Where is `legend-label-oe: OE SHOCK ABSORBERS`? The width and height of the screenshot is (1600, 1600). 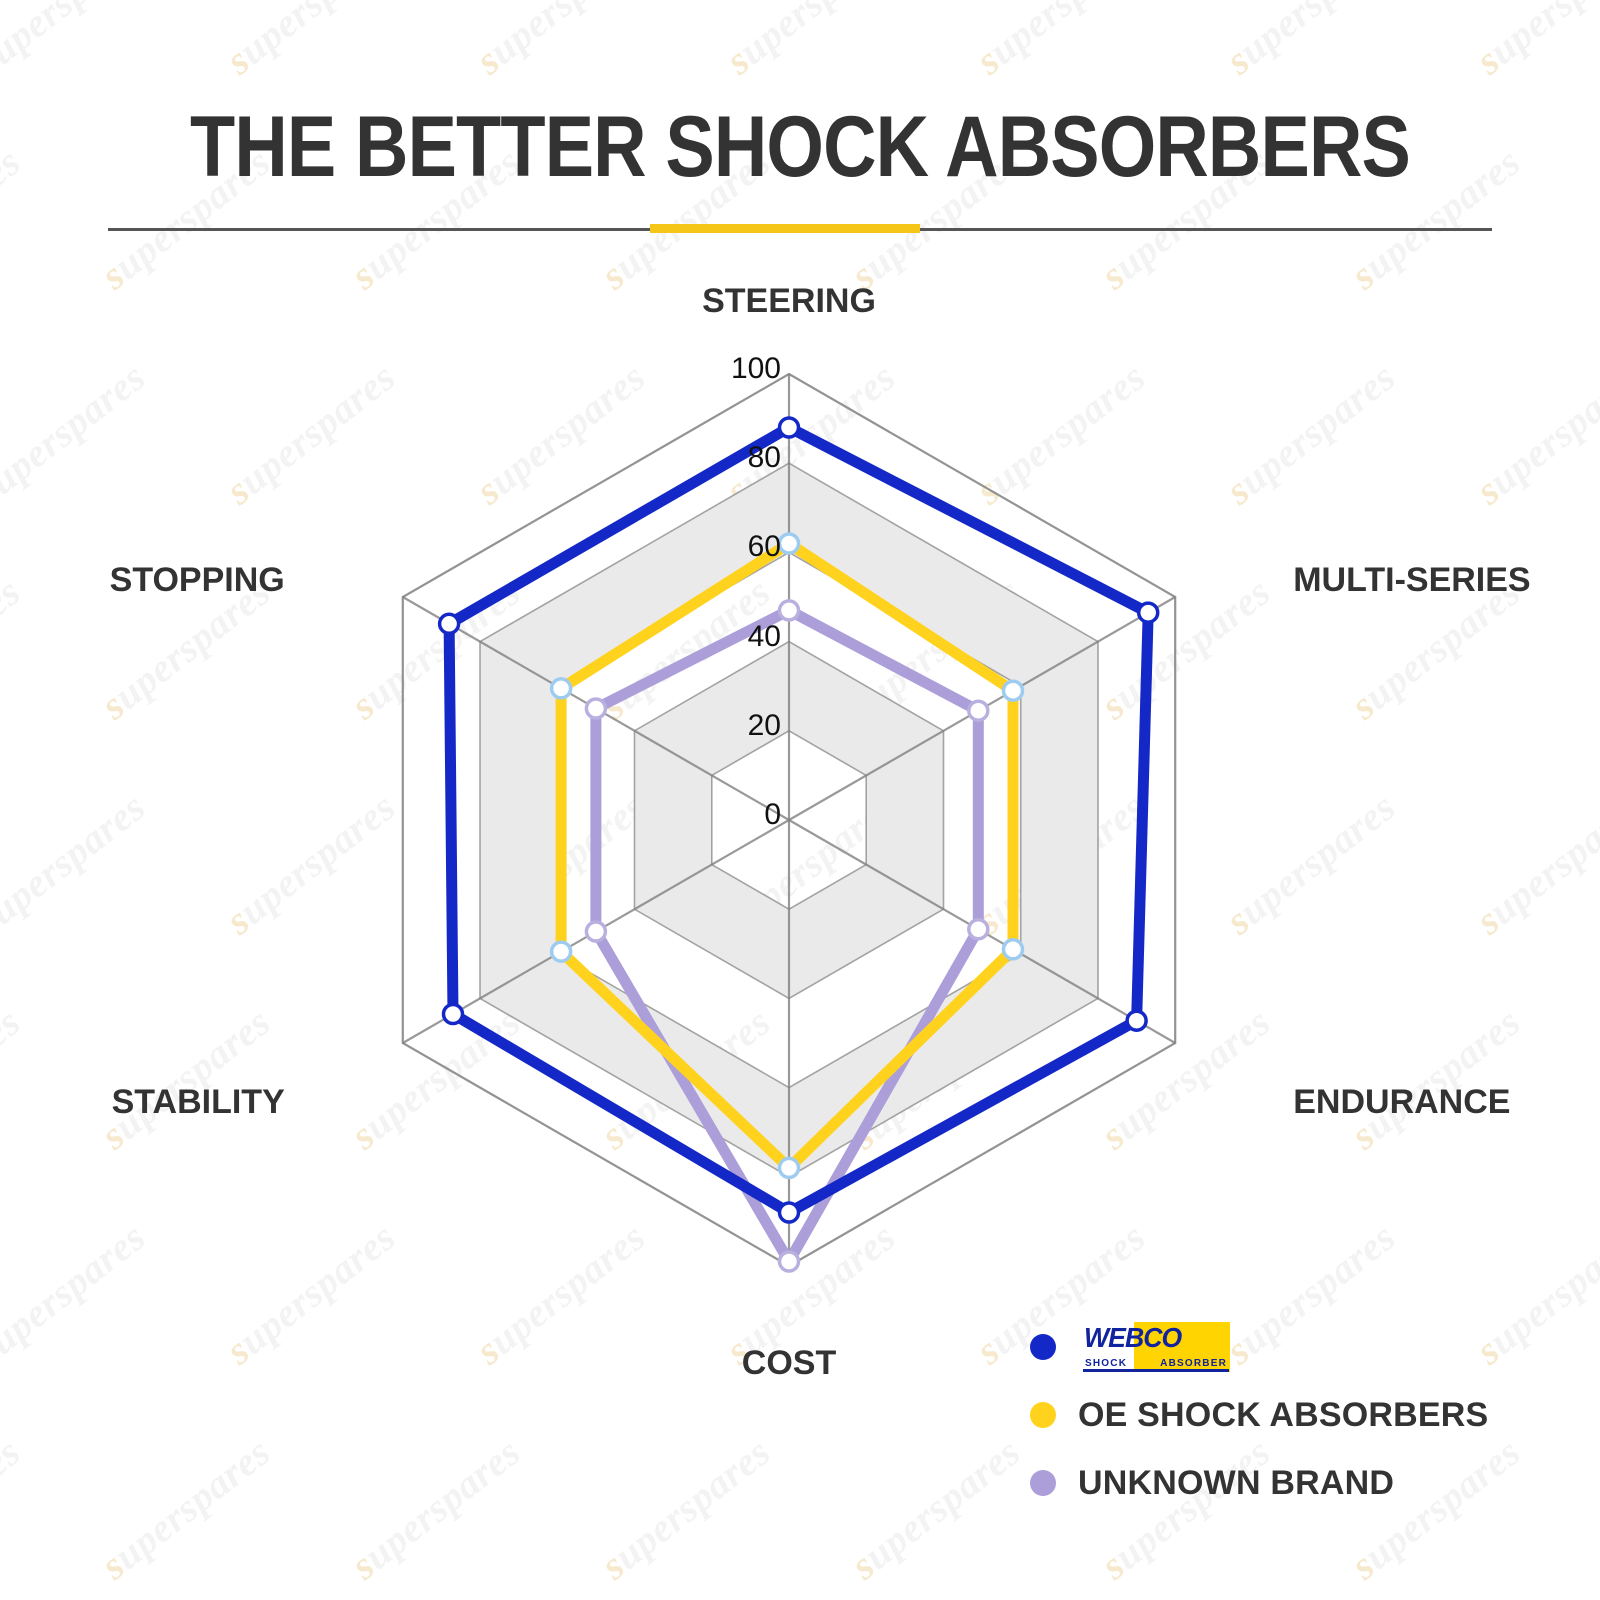 legend-label-oe: OE SHOCK ABSORBERS is located at coordinates (1283, 1414).